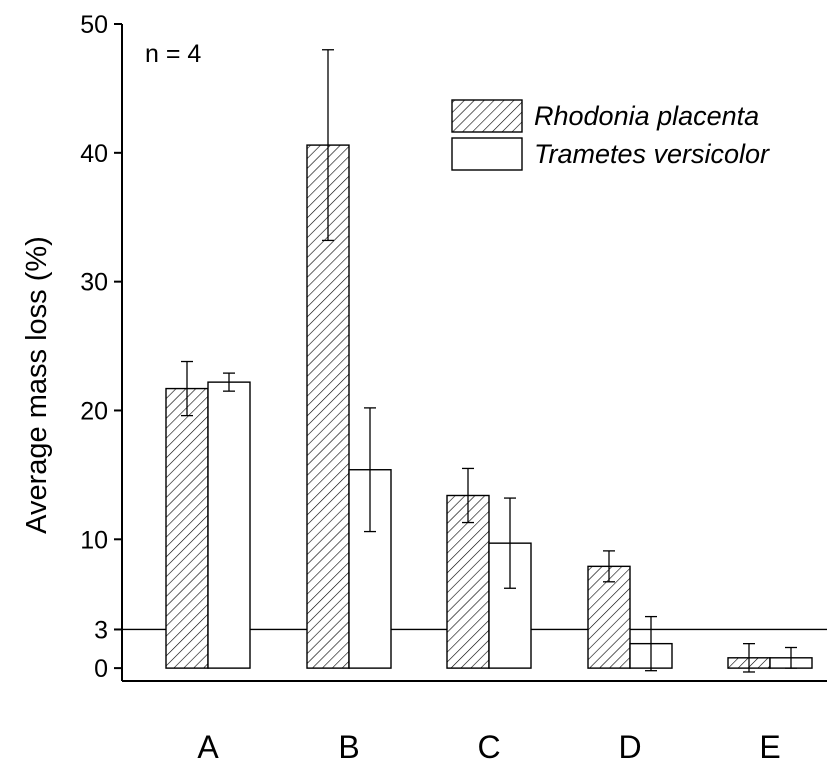 Image resolution: width=827 pixels, height=760 pixels. What do you see at coordinates (488, 744) in the screenshot?
I see `x-tick-label: C` at bounding box center [488, 744].